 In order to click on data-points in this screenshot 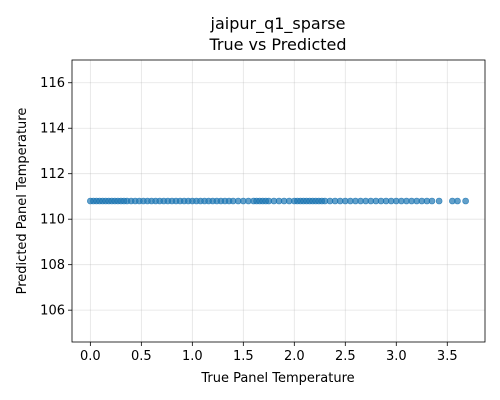, I will do `click(278, 201)`.